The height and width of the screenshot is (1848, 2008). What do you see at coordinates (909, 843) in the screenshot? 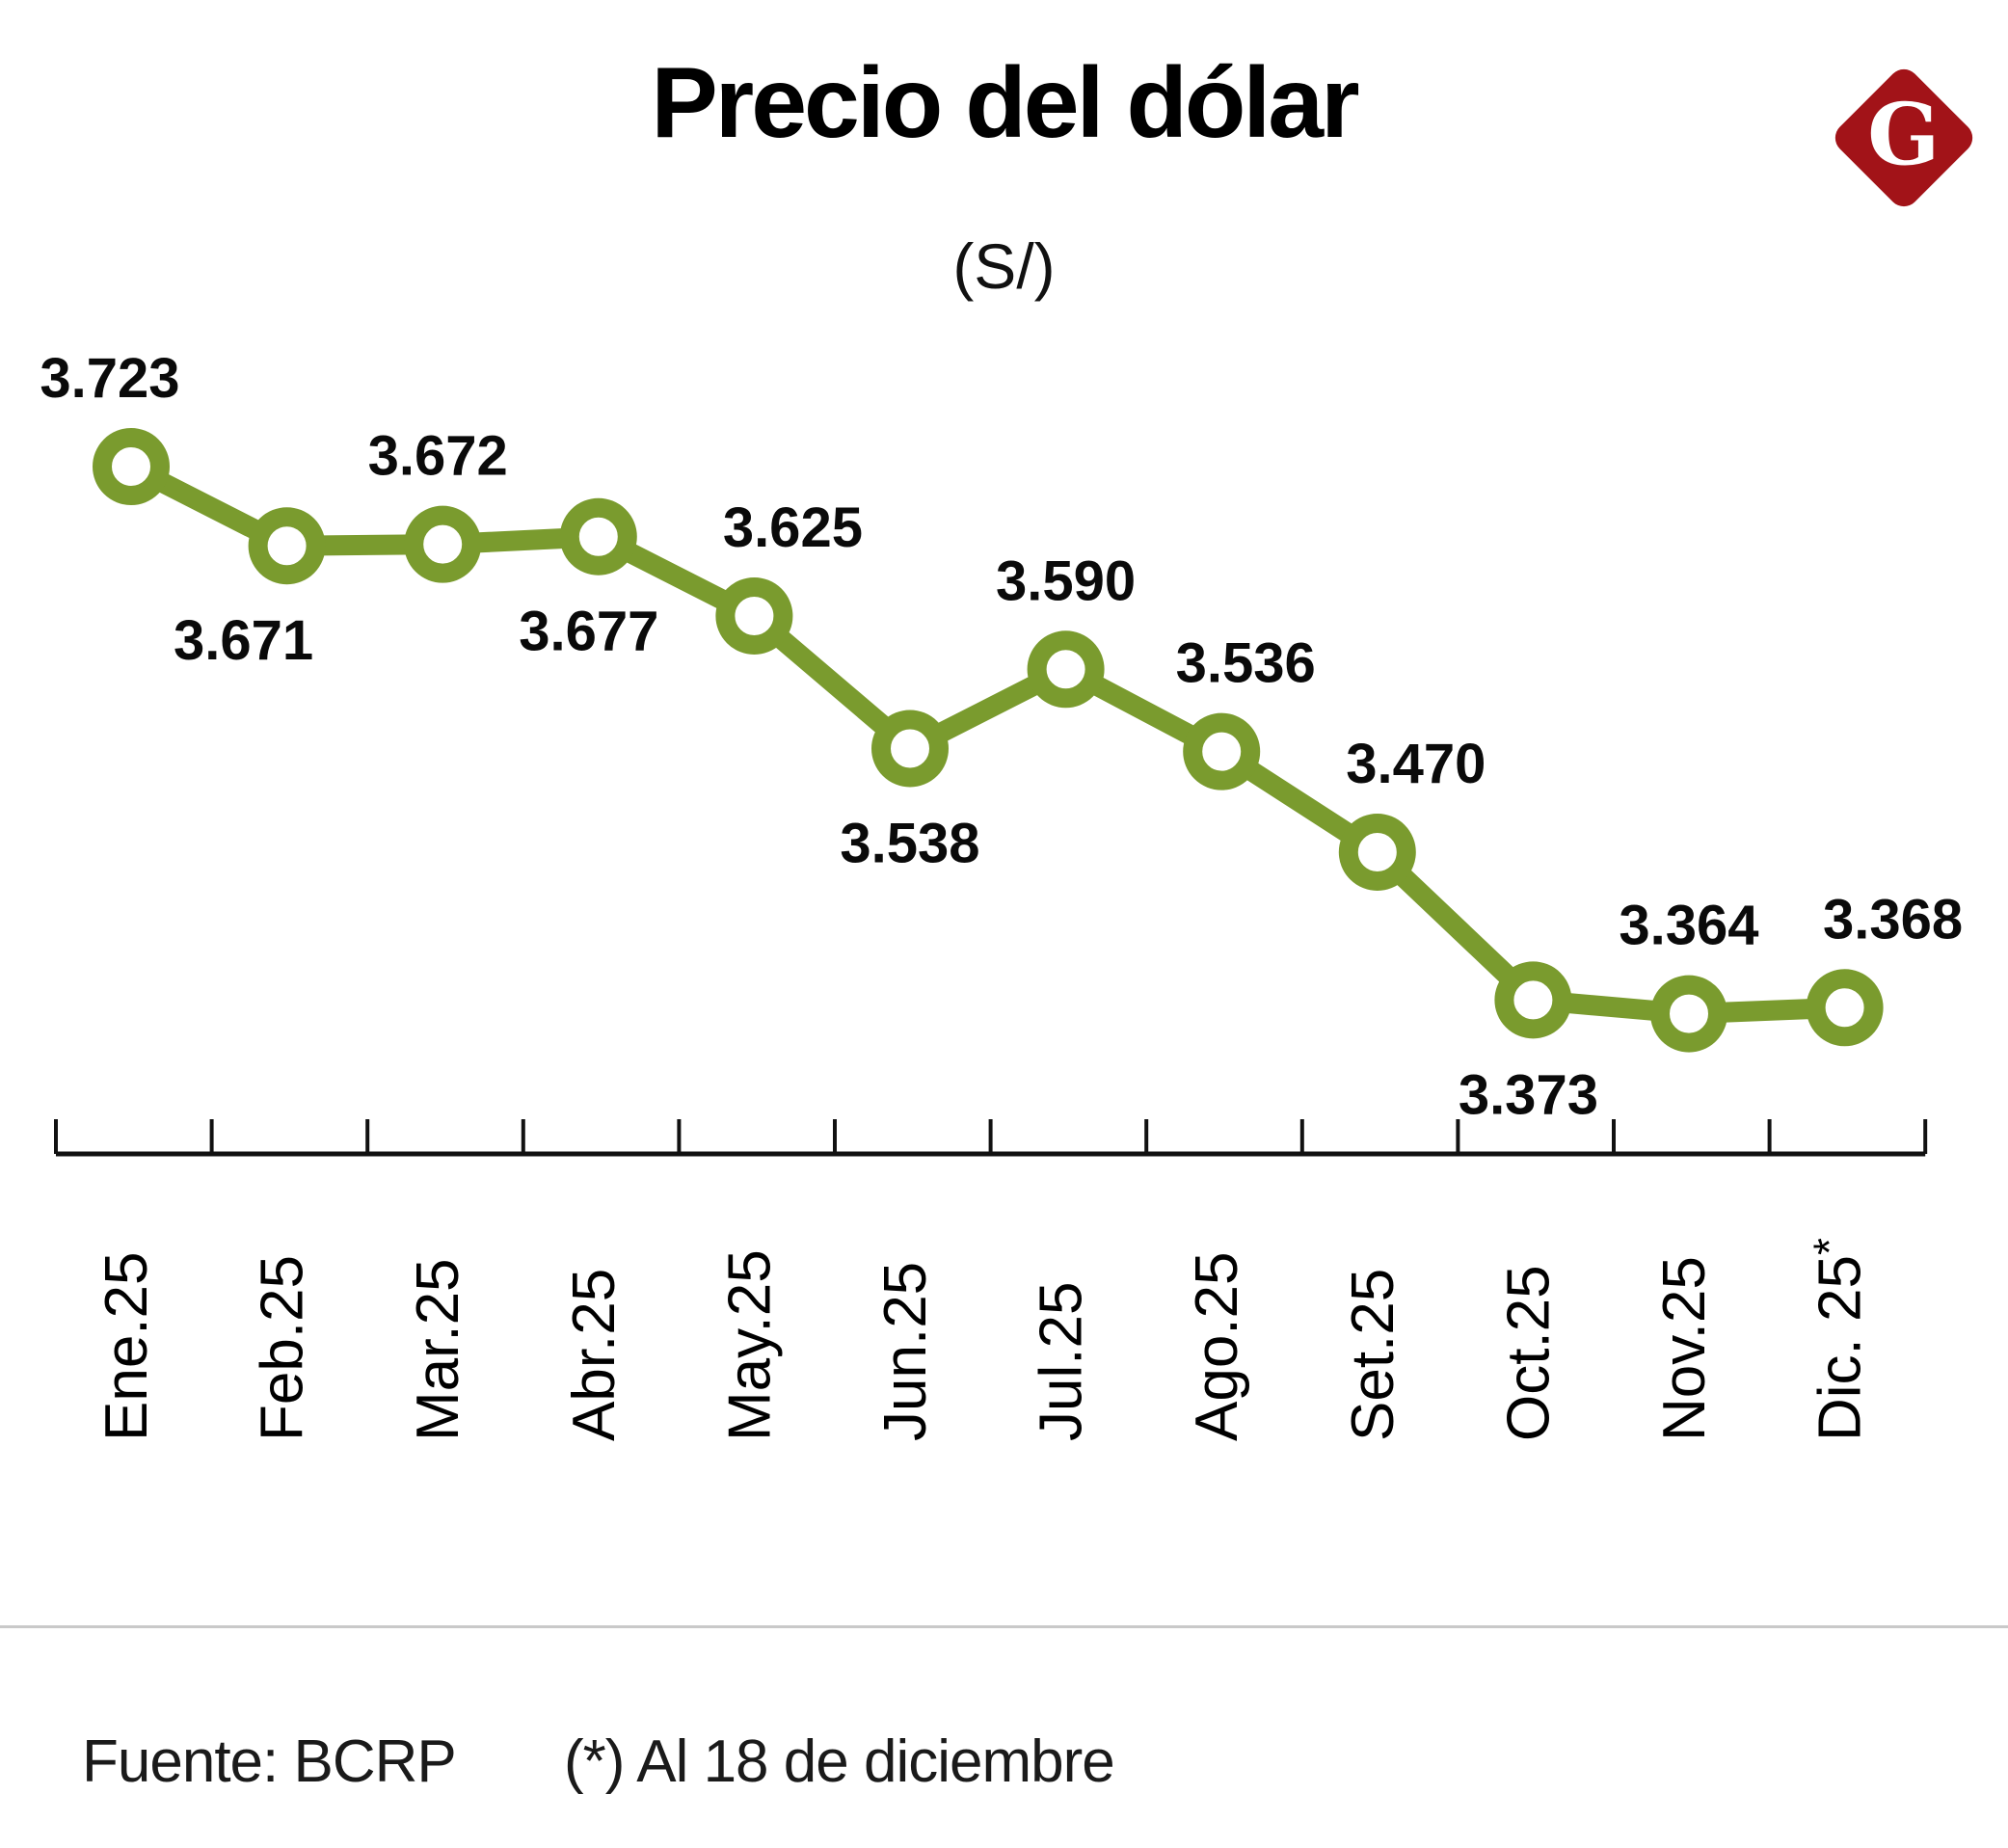
I see `value-label: 3.538` at bounding box center [909, 843].